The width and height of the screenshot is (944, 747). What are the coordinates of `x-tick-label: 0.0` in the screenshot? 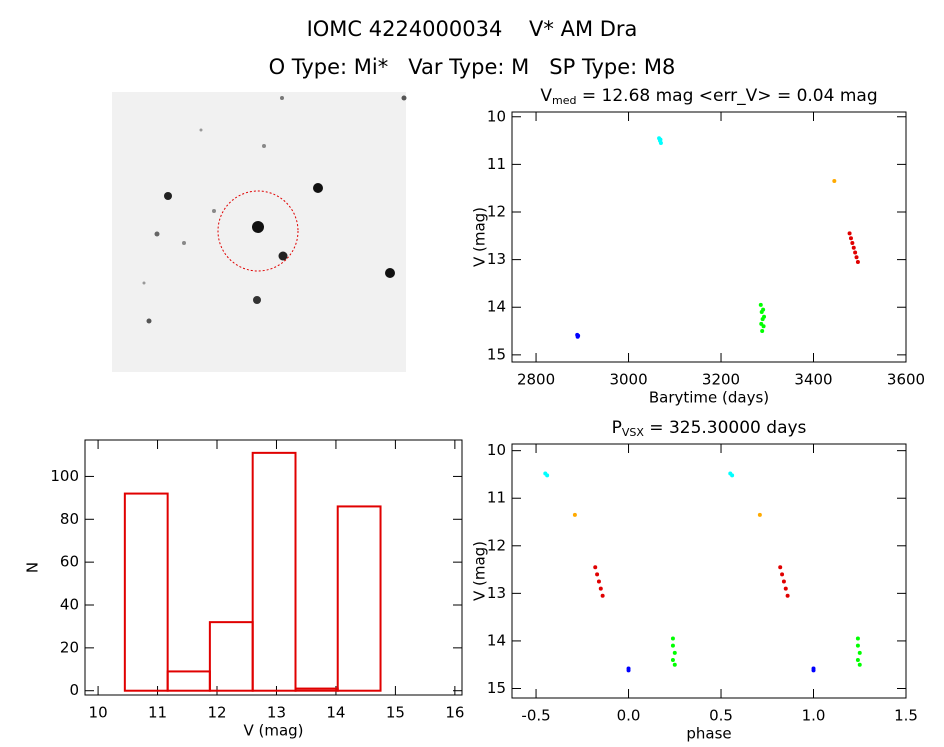 It's located at (629, 716).